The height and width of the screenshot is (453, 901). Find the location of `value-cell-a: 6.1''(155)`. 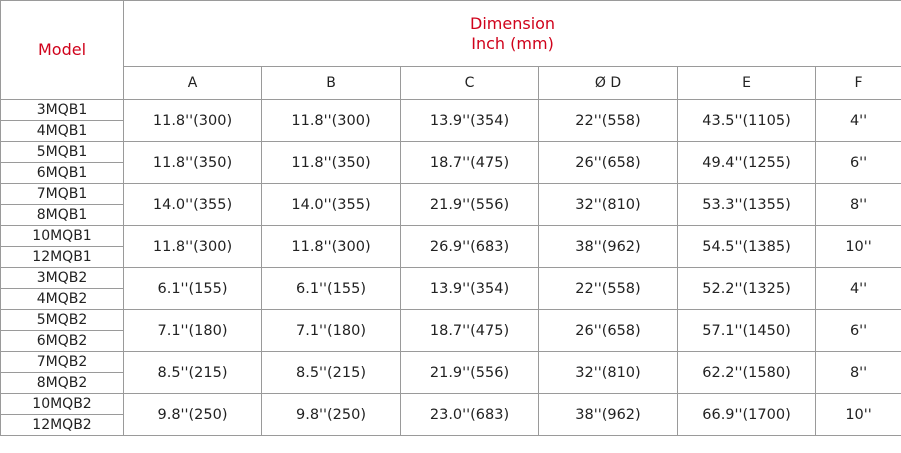

value-cell-a: 6.1''(155) is located at coordinates (192, 288).